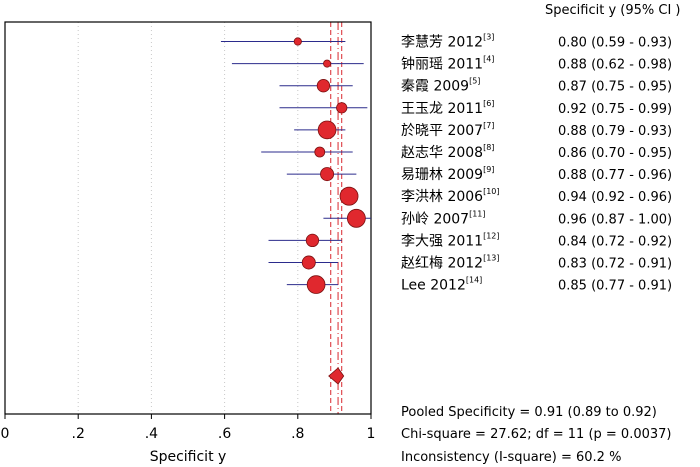 The image size is (700, 467). Describe the element at coordinates (615, 131) in the screenshot. I see `study-ci-value: 0.88 (0.79 - 0.93)` at that location.